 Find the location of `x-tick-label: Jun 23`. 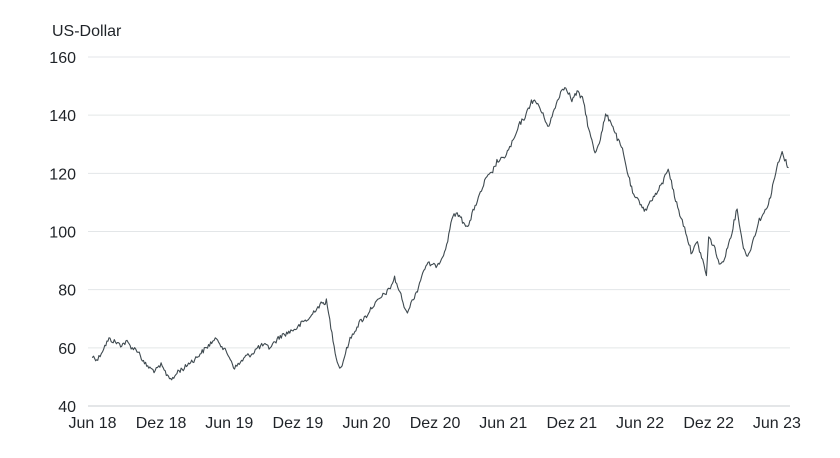

x-tick-label: Jun 23 is located at coordinates (777, 423).